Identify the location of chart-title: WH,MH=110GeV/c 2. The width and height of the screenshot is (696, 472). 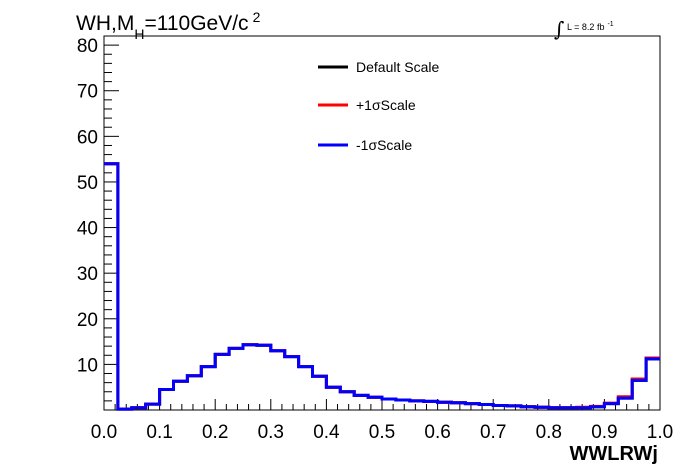
(168, 25).